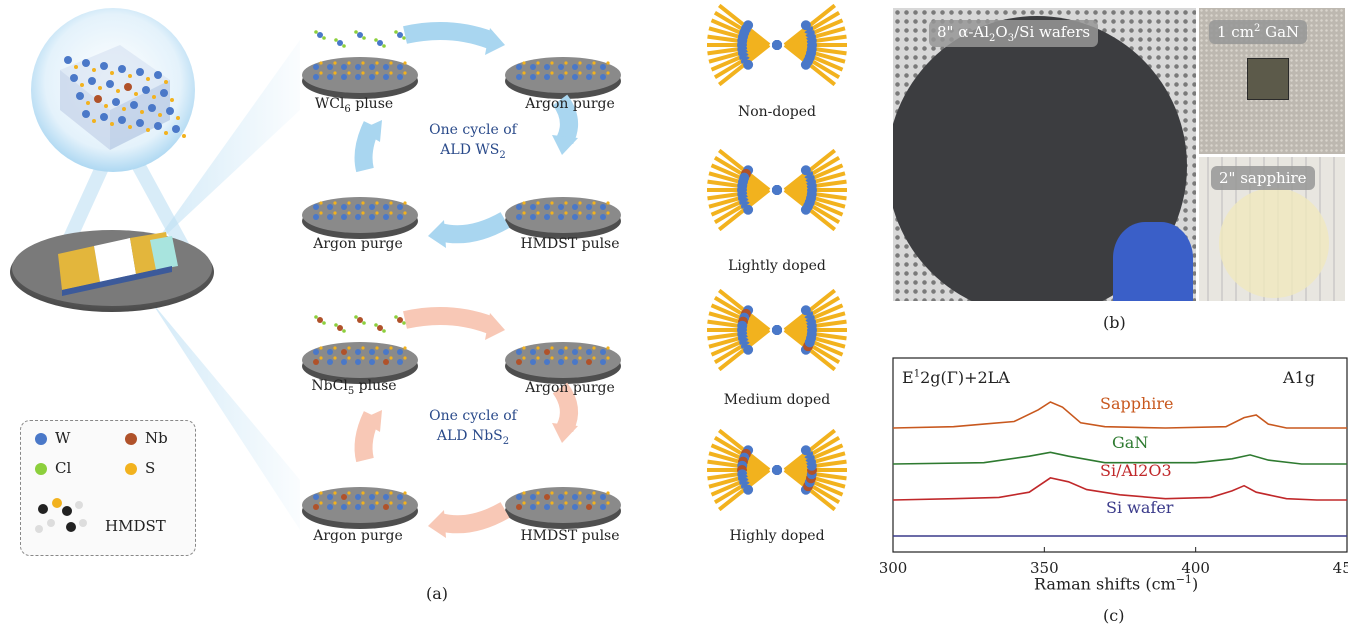  Describe the element at coordinates (135, 526) in the screenshot. I see `legend-hmdst: HMDST` at that location.